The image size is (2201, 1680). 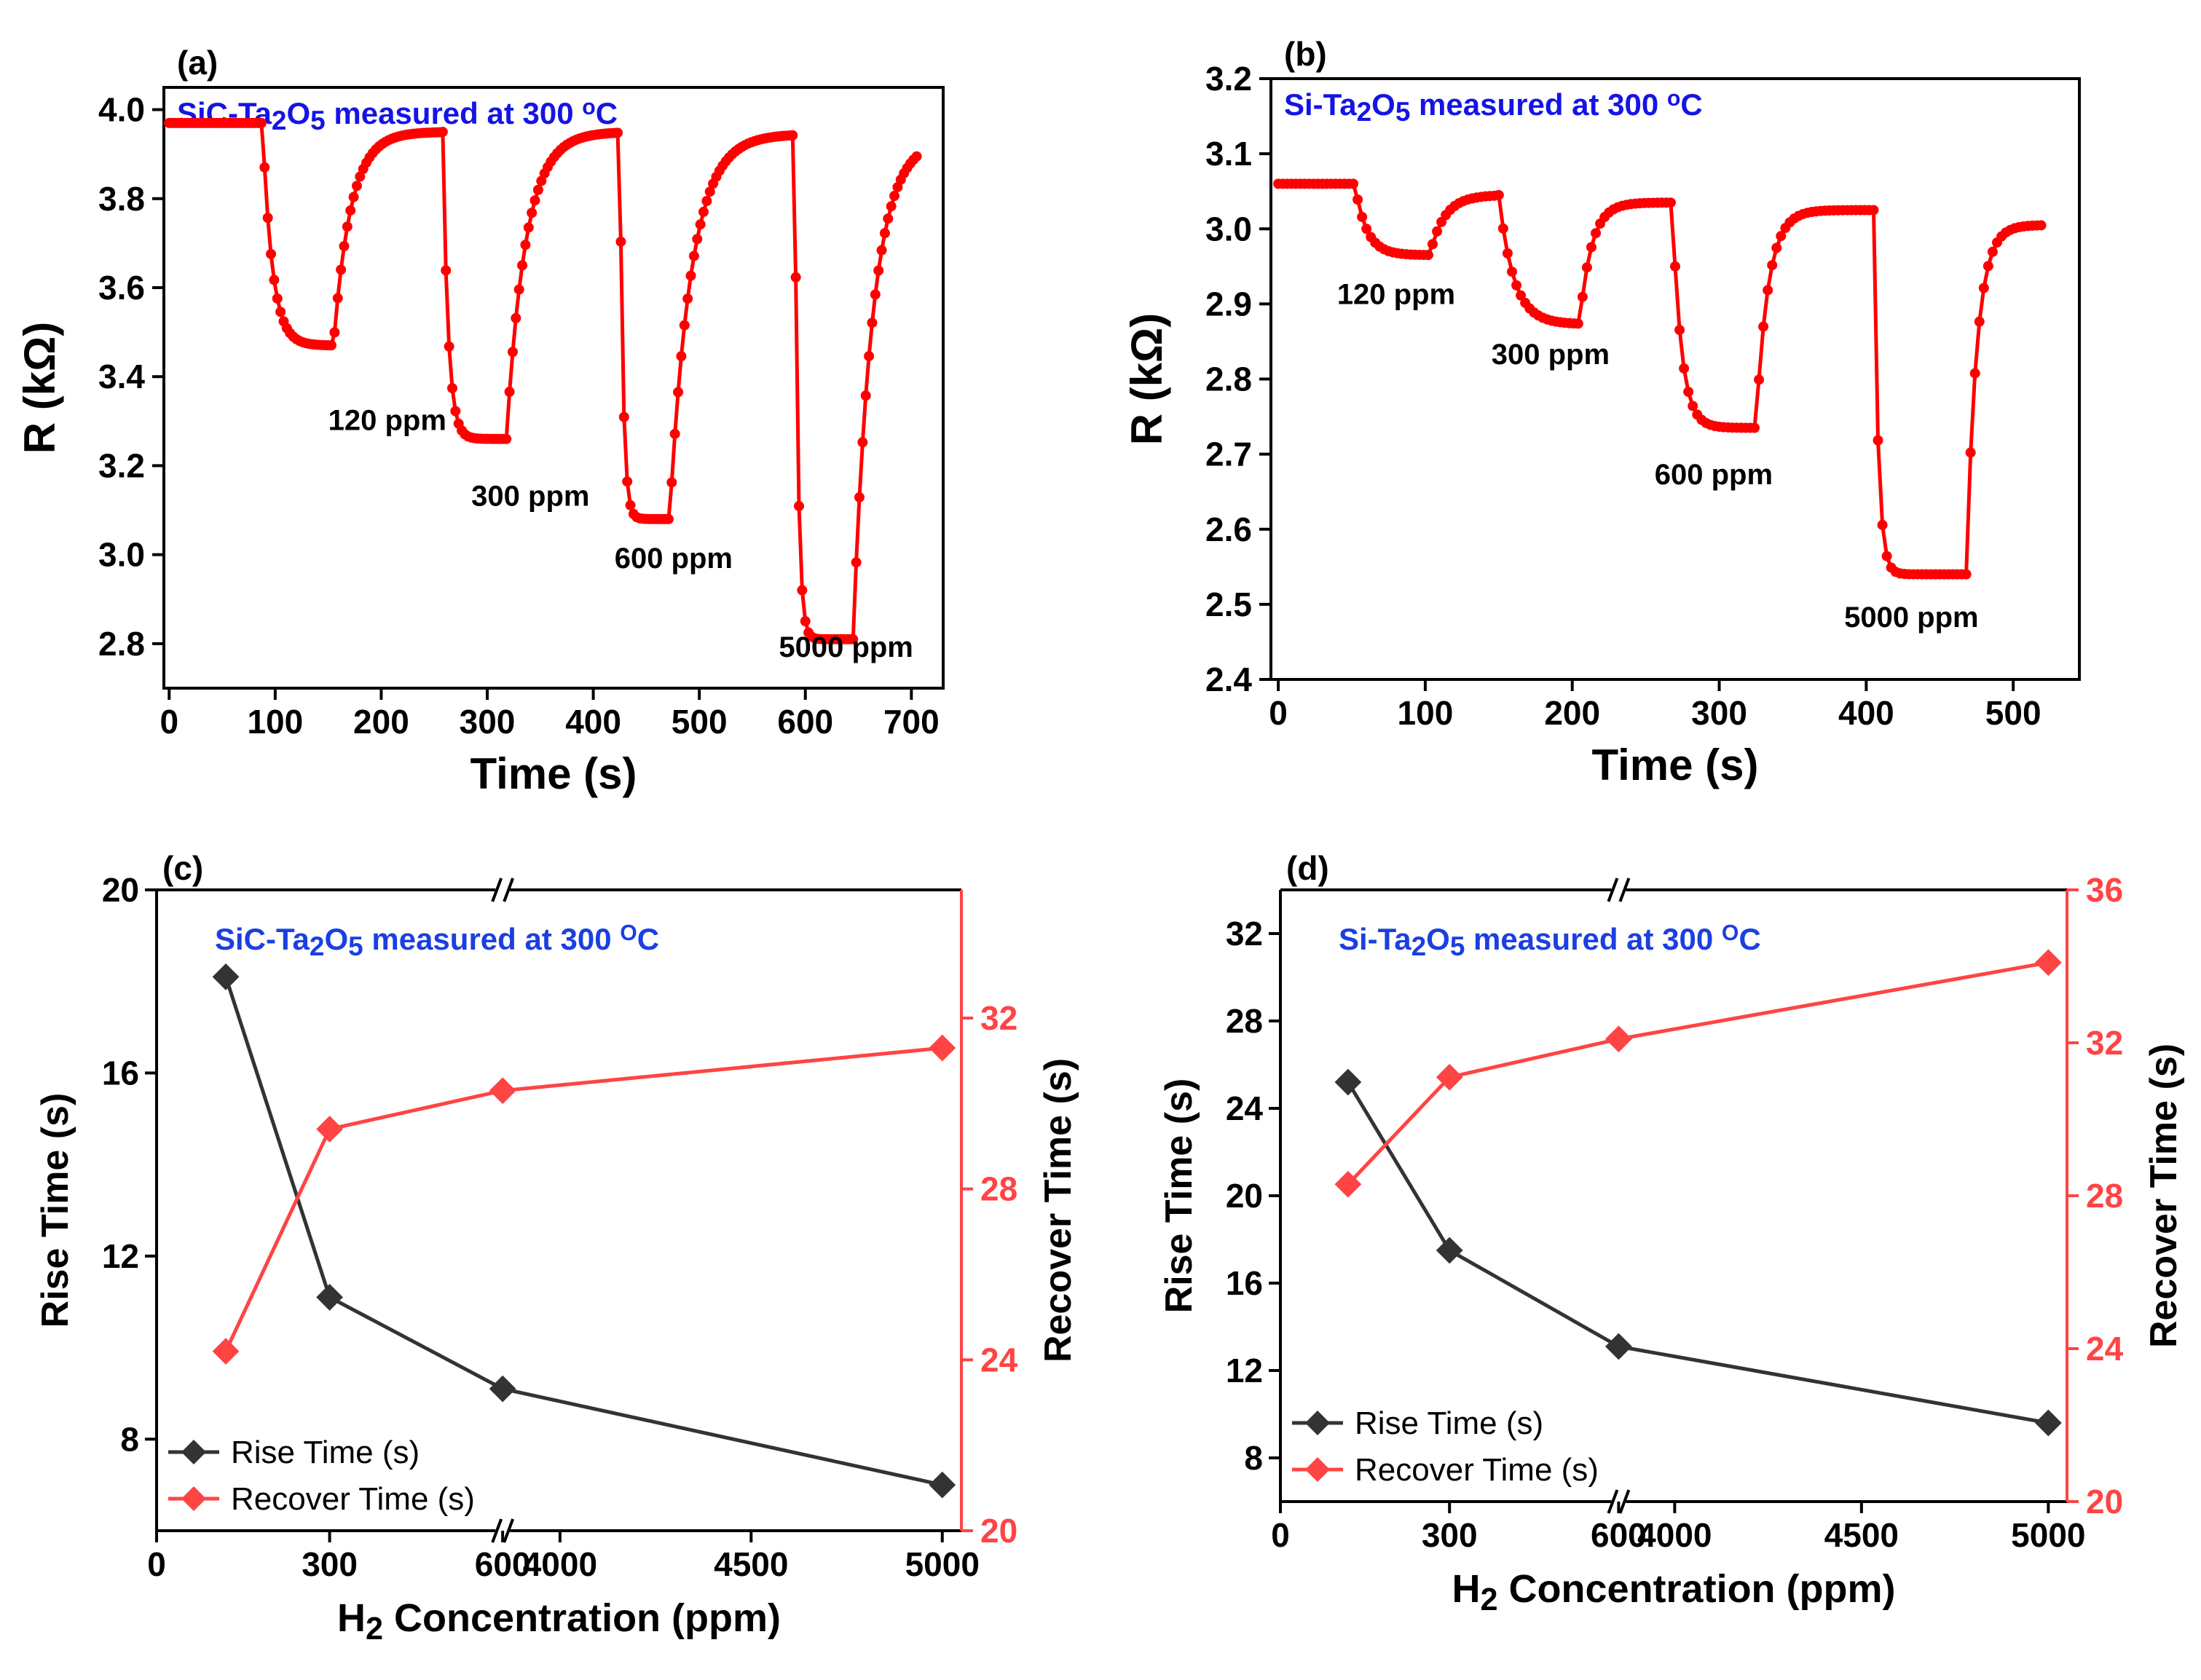 I want to click on chart-title: Si-Ta2O5 measured at 300 OC, so click(x=1550, y=941).